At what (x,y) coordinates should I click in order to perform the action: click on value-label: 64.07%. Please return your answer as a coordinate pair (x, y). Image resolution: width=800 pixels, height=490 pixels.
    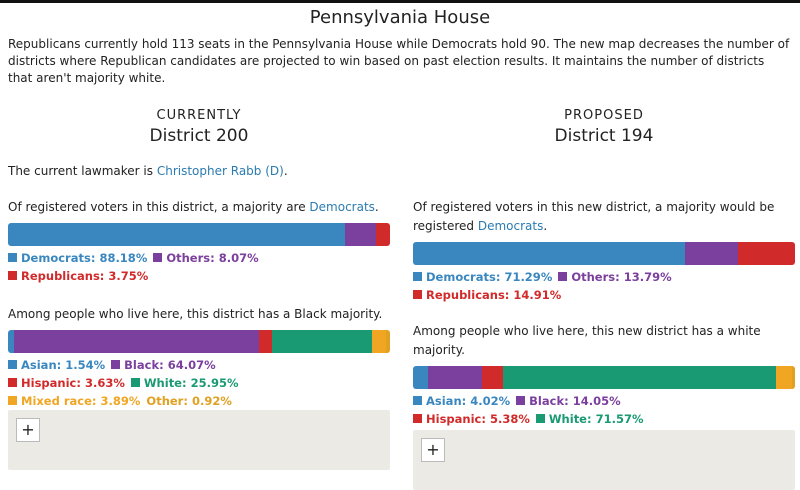
    Looking at the image, I should click on (191, 365).